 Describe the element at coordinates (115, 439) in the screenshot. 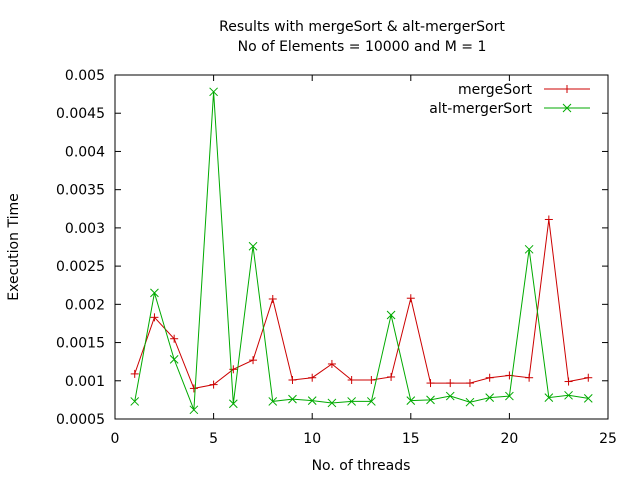

I see `x-tick-label: 0` at that location.